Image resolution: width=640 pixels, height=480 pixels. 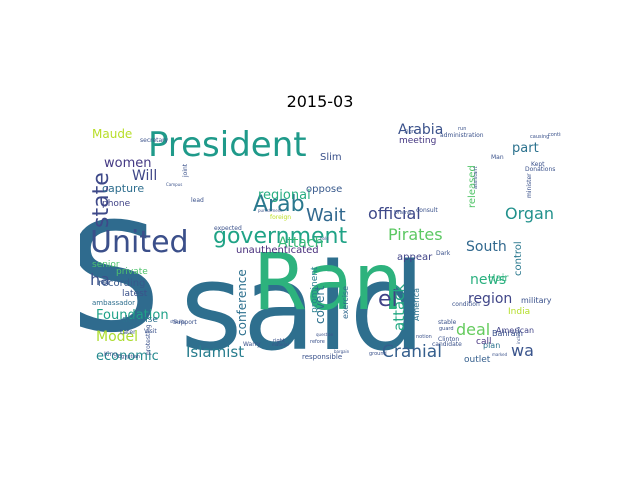 I want to click on cloud-word: guard, so click(x=446, y=329).